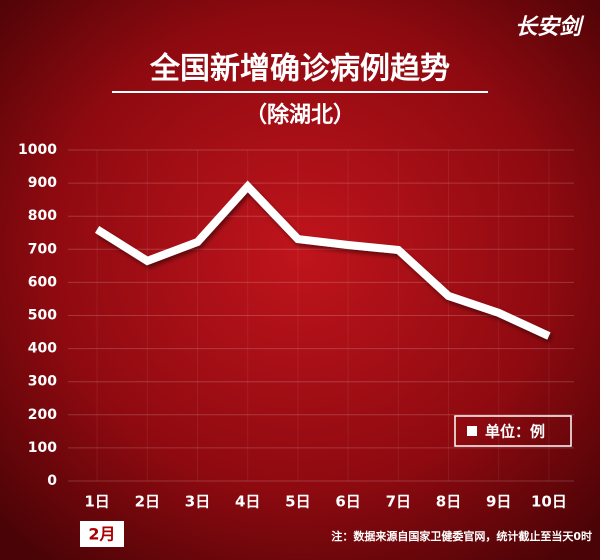 The image size is (600, 560). Describe the element at coordinates (42, 316) in the screenshot. I see `y-tick-label: 500` at that location.